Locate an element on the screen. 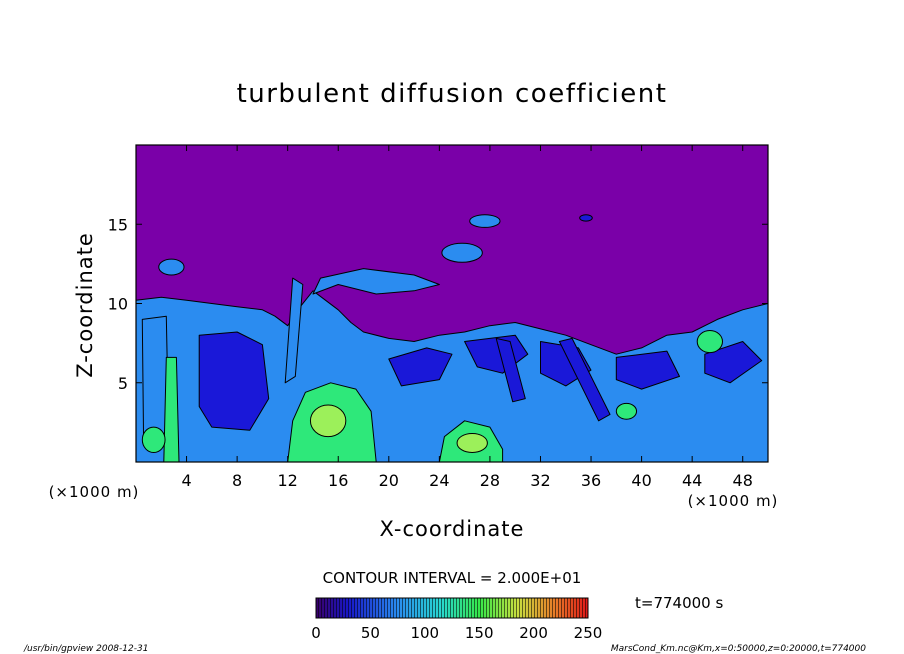  chart-title: turbulent diffusion coefficient is located at coordinates (452, 94).